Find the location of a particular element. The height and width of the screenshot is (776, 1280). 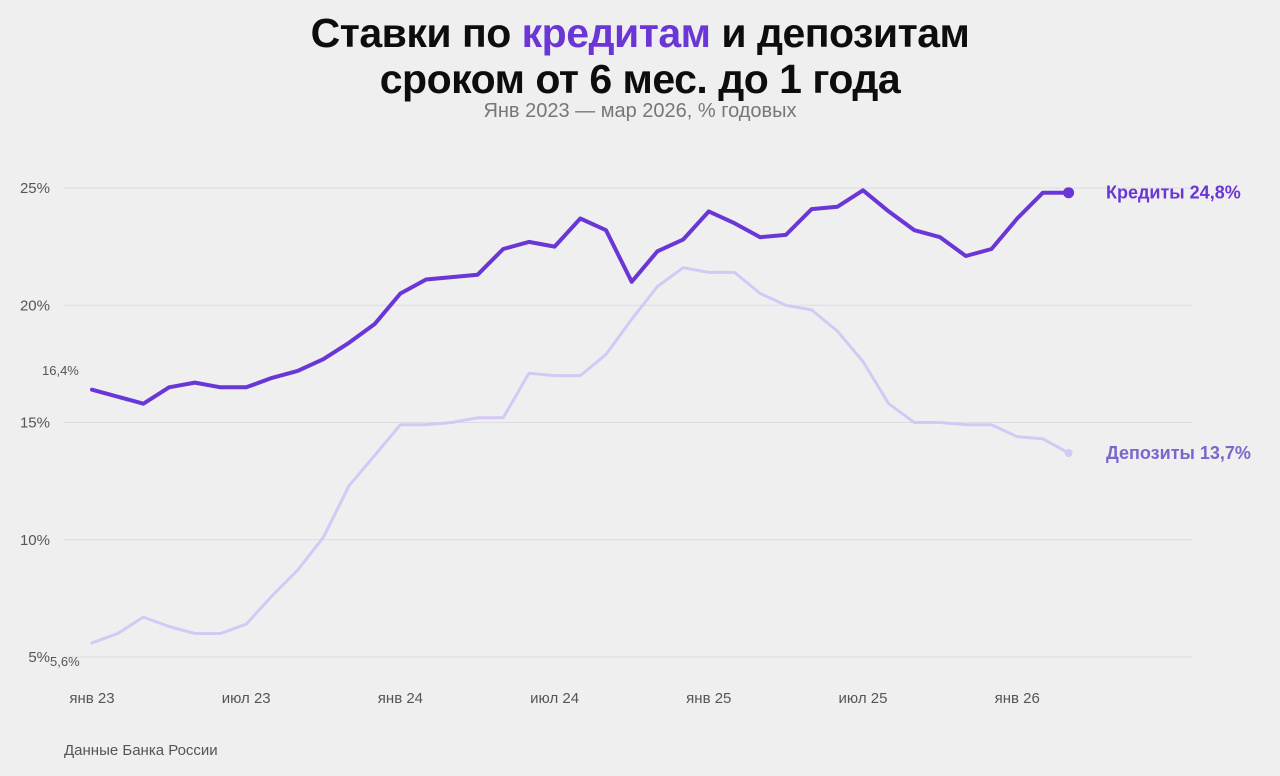

chart-subtitle: Янв 2023 — мар 2026, % годовых is located at coordinates (640, 111).